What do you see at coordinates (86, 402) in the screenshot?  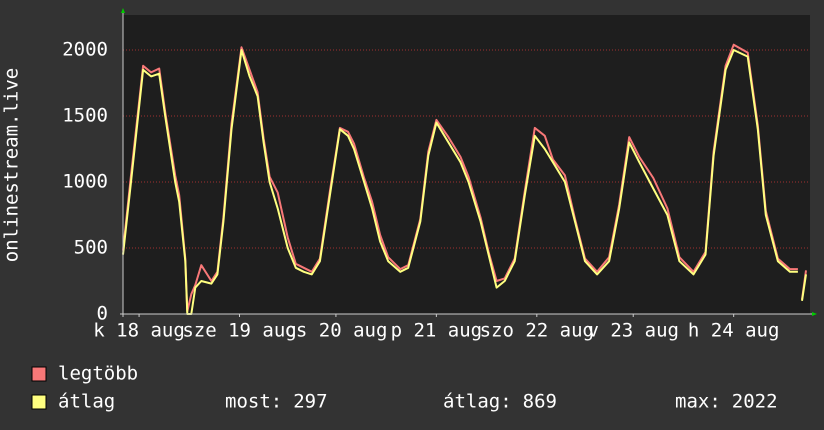 I see `legend-label: átlag` at bounding box center [86, 402].